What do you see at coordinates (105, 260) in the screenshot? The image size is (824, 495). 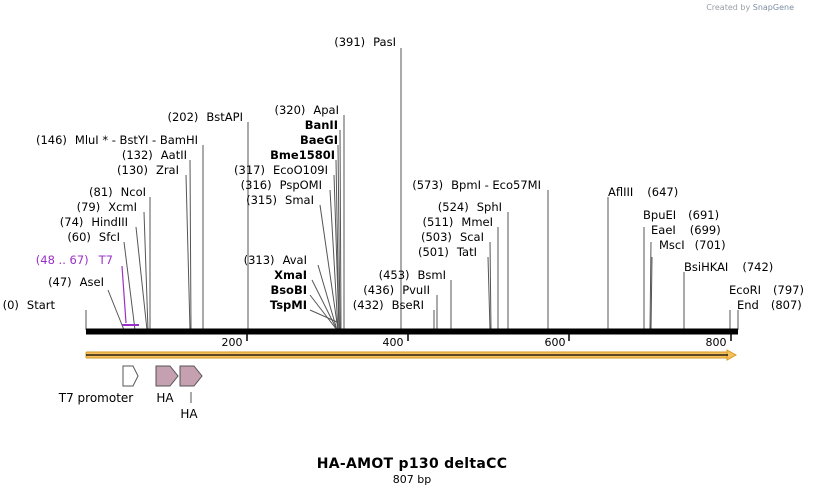 I see `primer-label: T7` at bounding box center [105, 260].